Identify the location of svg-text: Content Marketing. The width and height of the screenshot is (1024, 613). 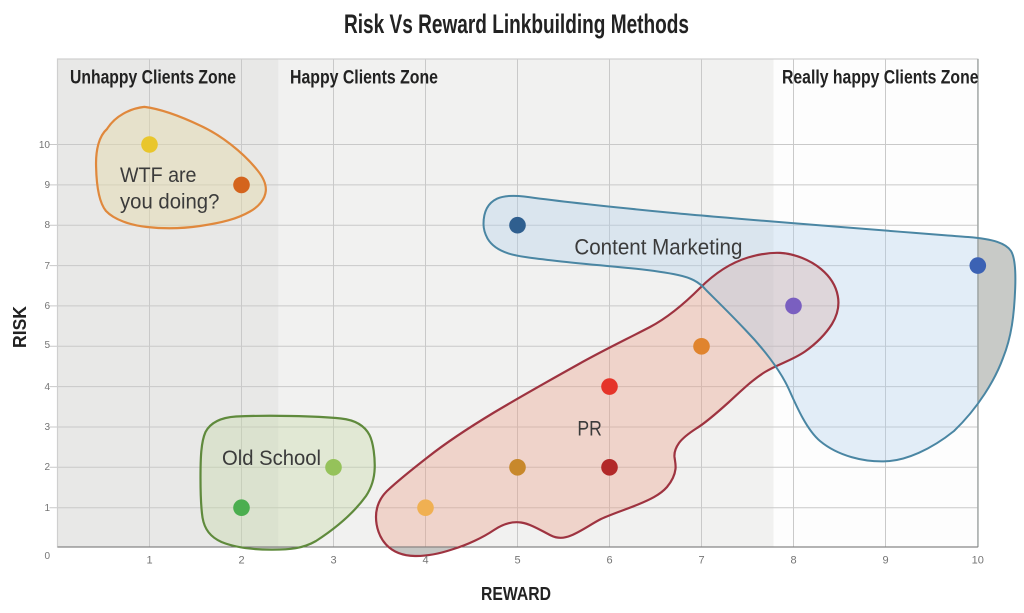
(658, 247).